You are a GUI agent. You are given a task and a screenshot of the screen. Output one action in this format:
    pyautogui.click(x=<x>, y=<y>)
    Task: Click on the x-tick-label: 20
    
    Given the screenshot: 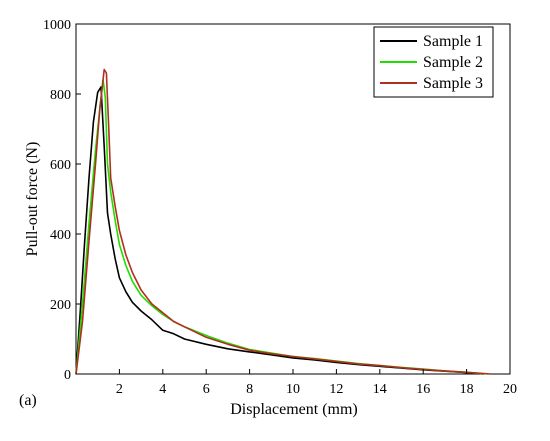 What is the action you would take?
    pyautogui.click(x=510, y=389)
    